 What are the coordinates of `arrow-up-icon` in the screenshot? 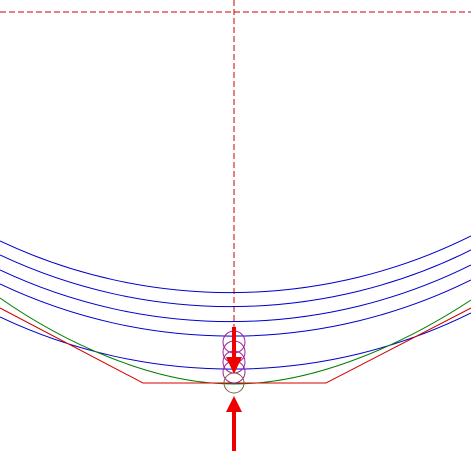 It's located at (234, 423).